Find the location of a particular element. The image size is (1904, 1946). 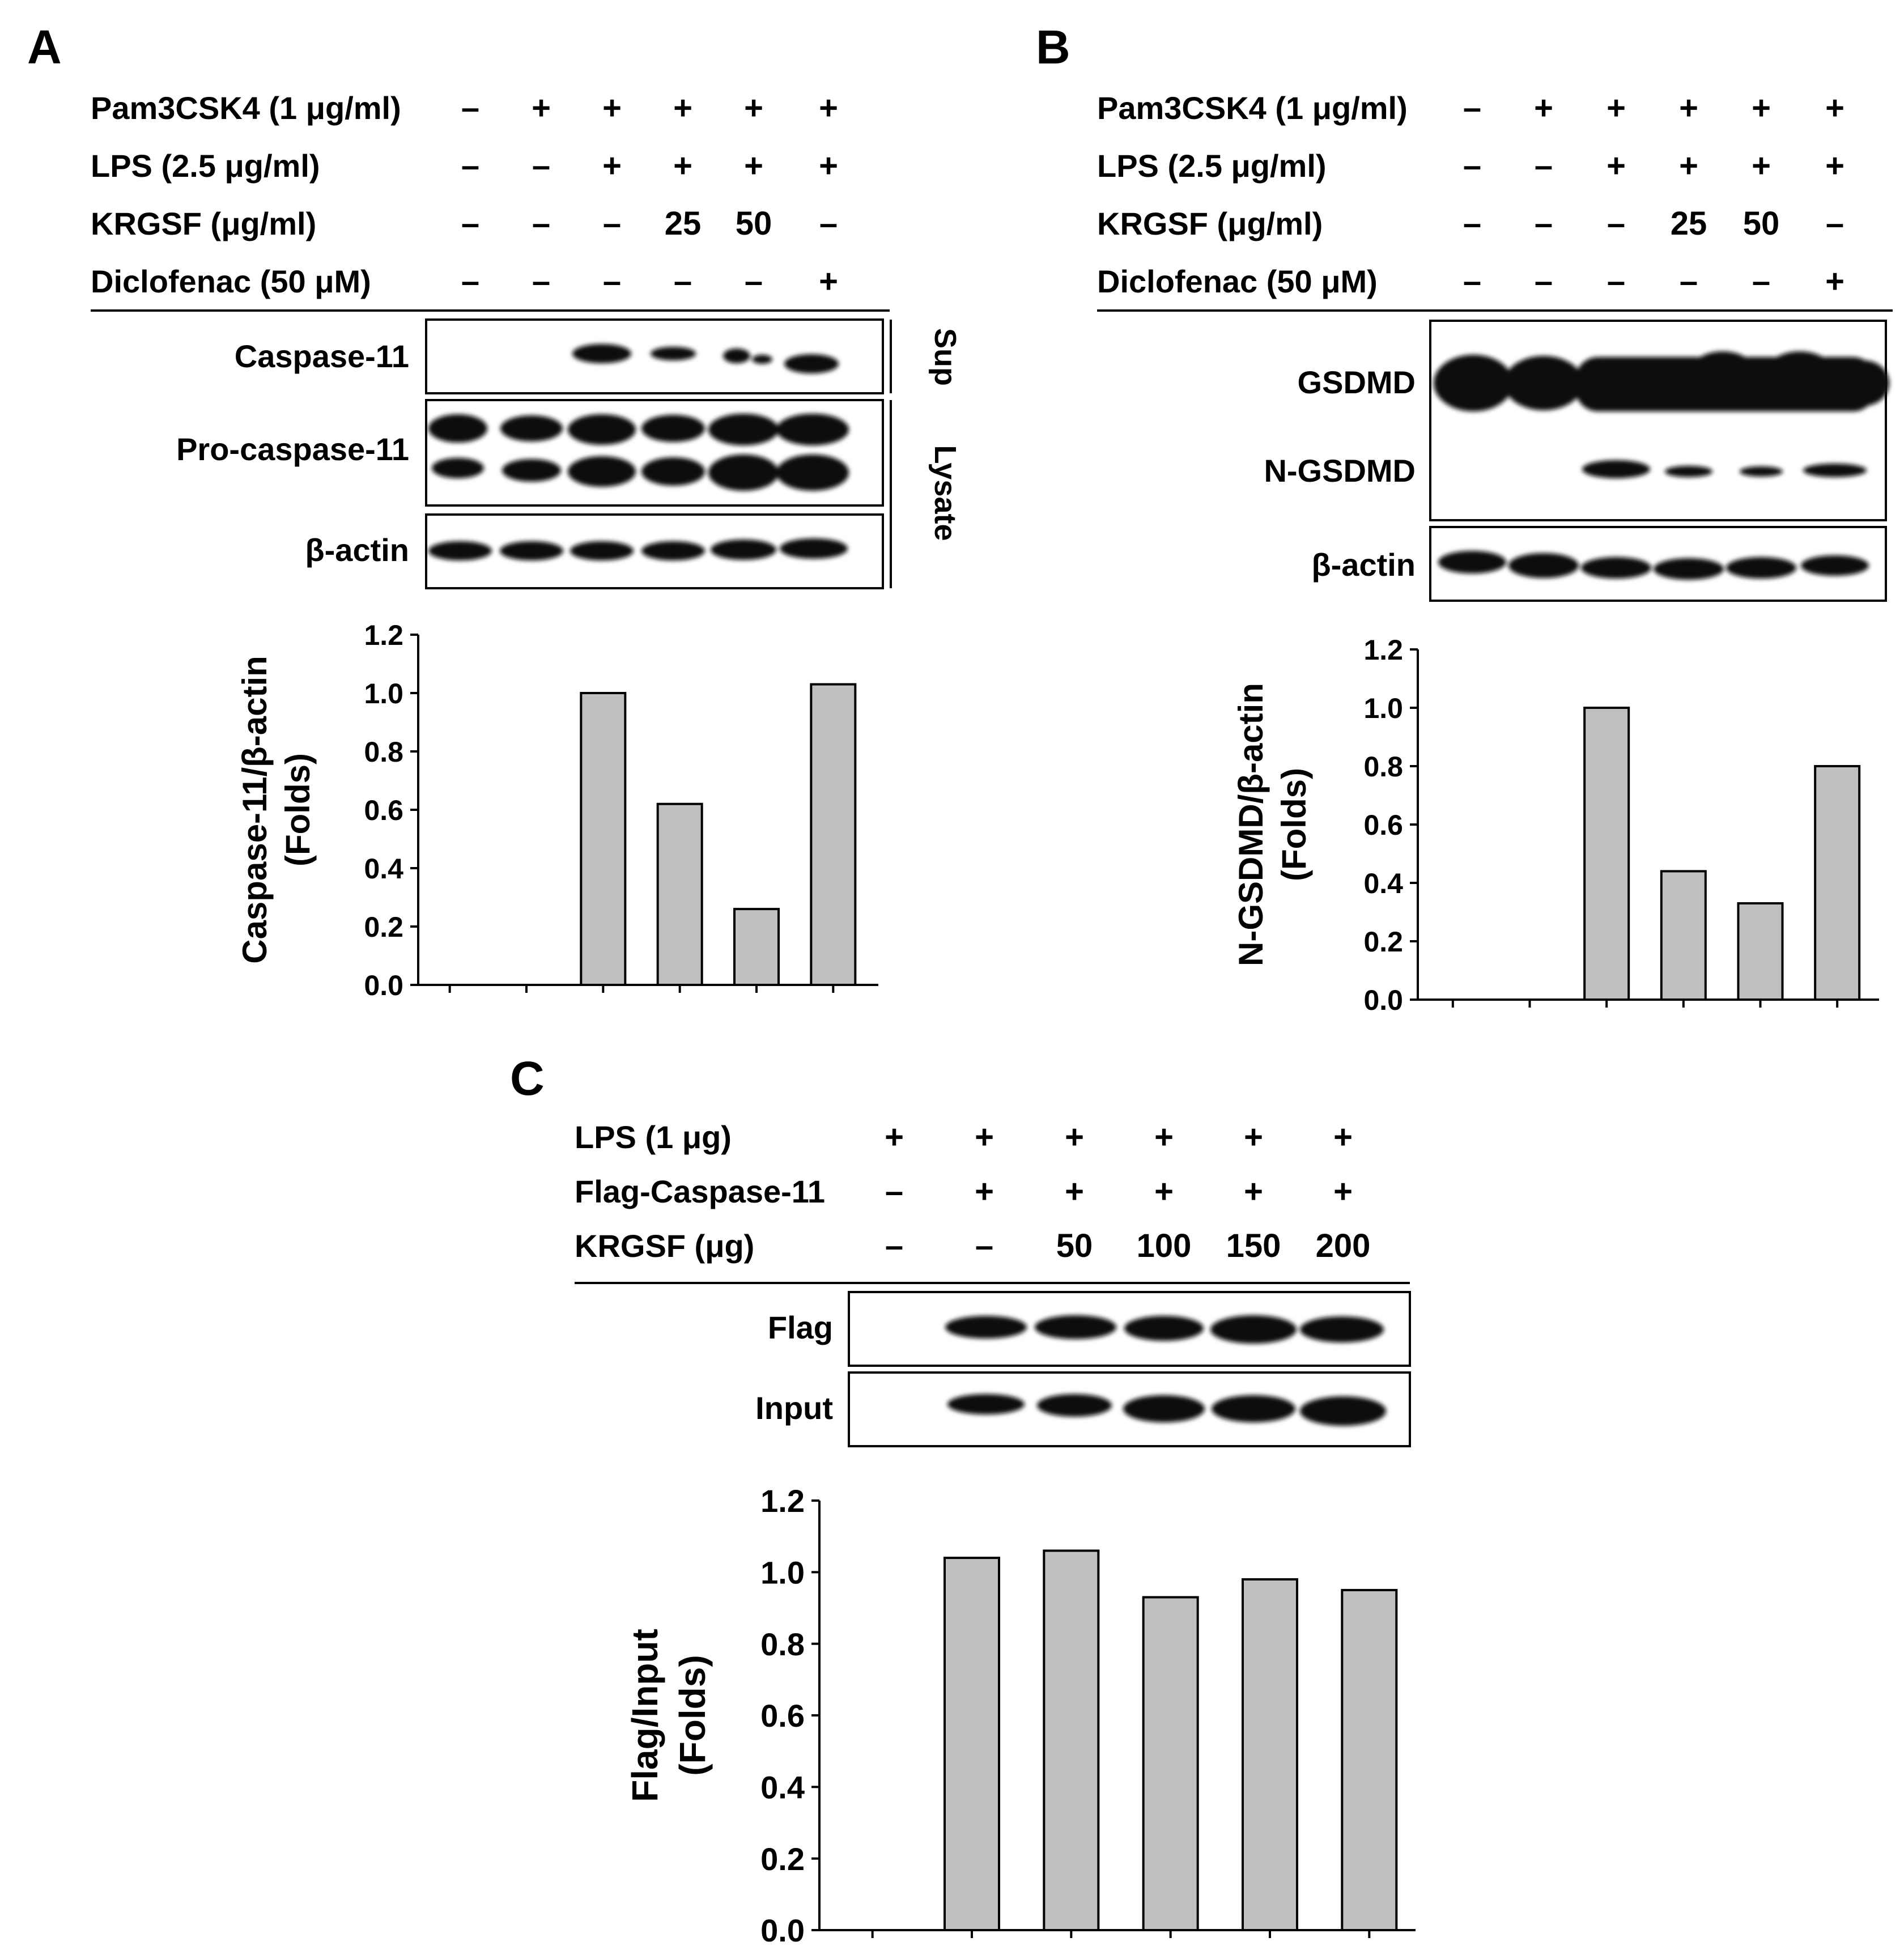

chart-c: 0.0 0.2 0.4 0.6 0.8 1.0 1.2 Flag/Input (Folds) is located at coordinates (1020, 1714).